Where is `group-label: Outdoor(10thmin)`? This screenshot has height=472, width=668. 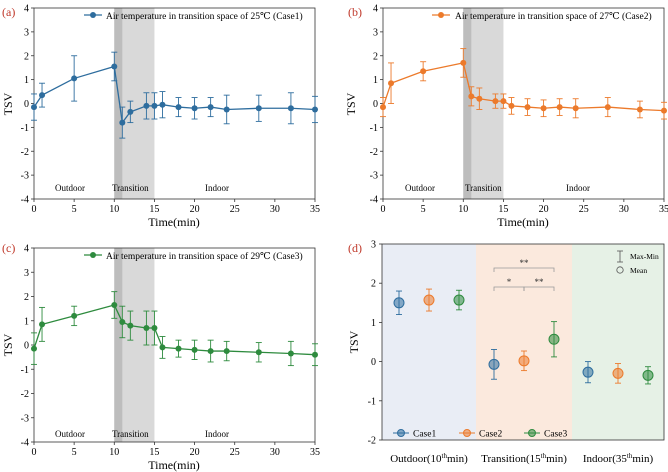
group-label: Outdoor(10thmin) is located at coordinates (429, 458).